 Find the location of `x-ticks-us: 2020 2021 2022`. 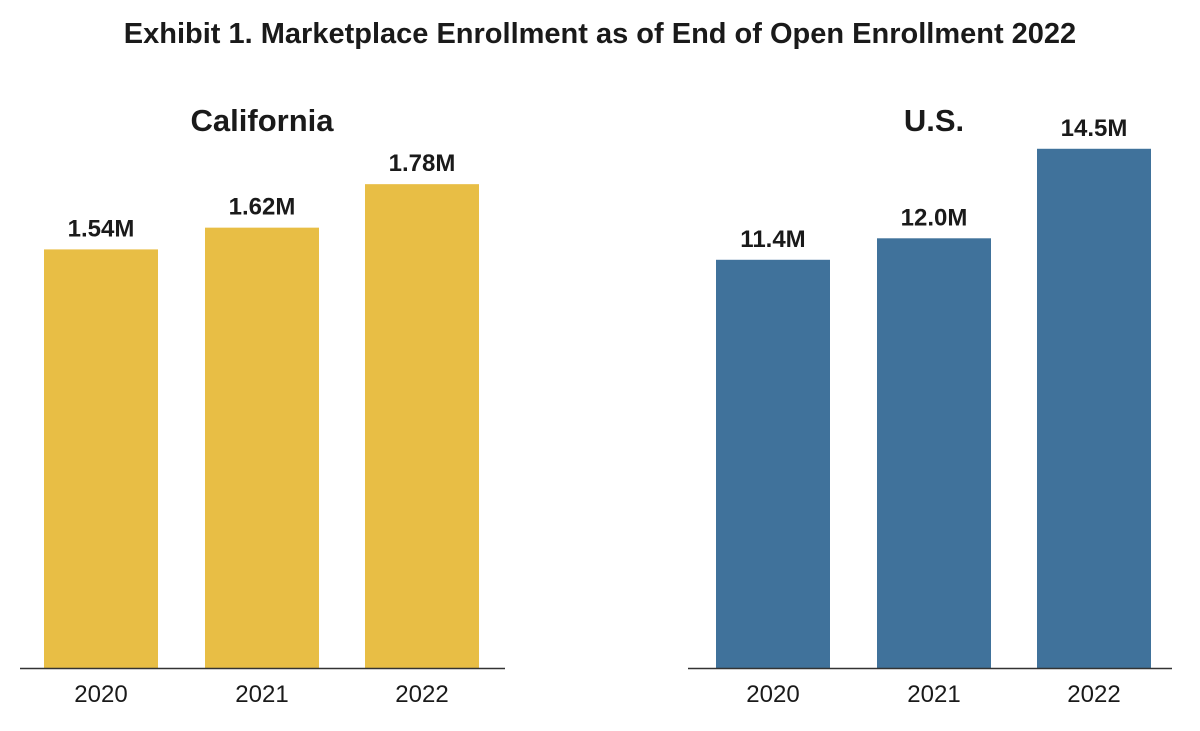

x-ticks-us: 2020 2021 2022 is located at coordinates (933, 694).